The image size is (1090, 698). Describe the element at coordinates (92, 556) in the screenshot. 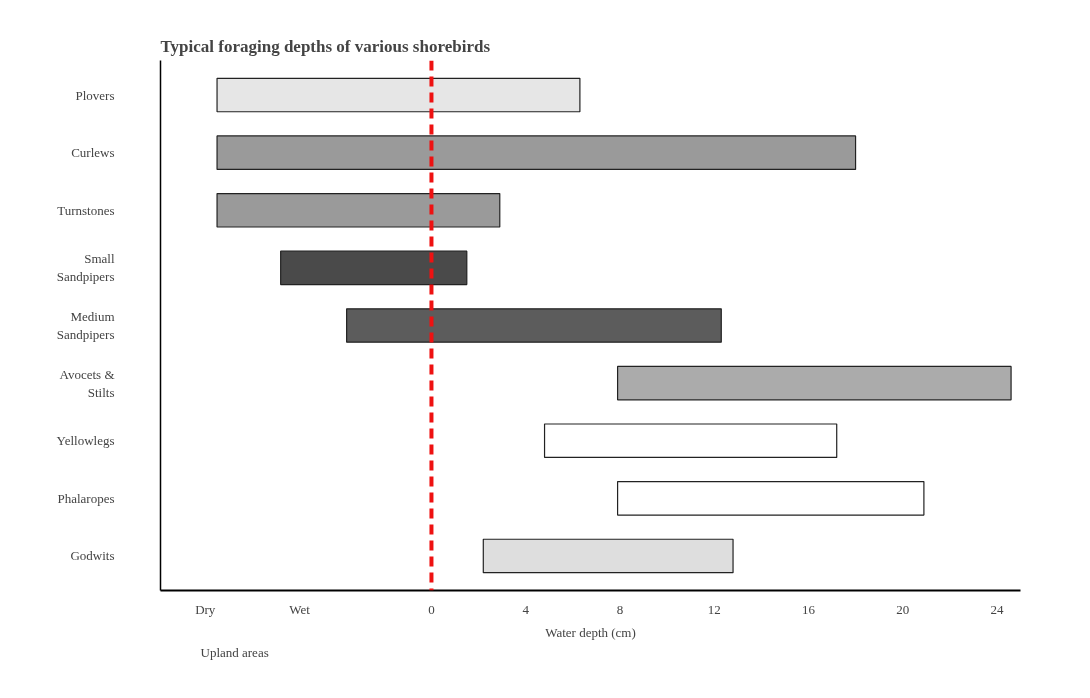

I see `y-tick-label: Godwits` at that location.